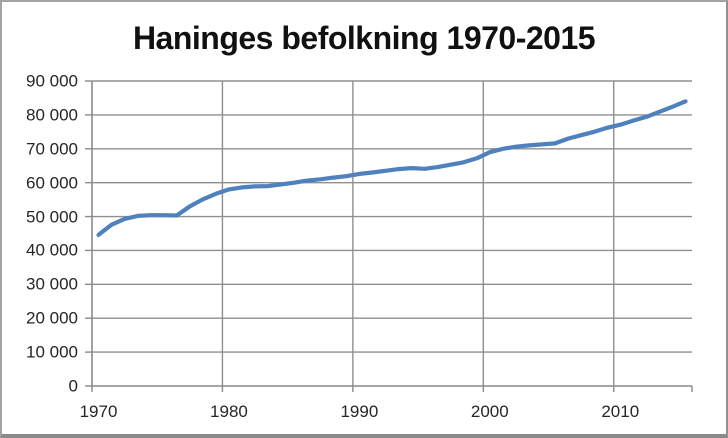 The image size is (728, 438). What do you see at coordinates (52, 250) in the screenshot?
I see `y-axis-tick-label: 40 000` at bounding box center [52, 250].